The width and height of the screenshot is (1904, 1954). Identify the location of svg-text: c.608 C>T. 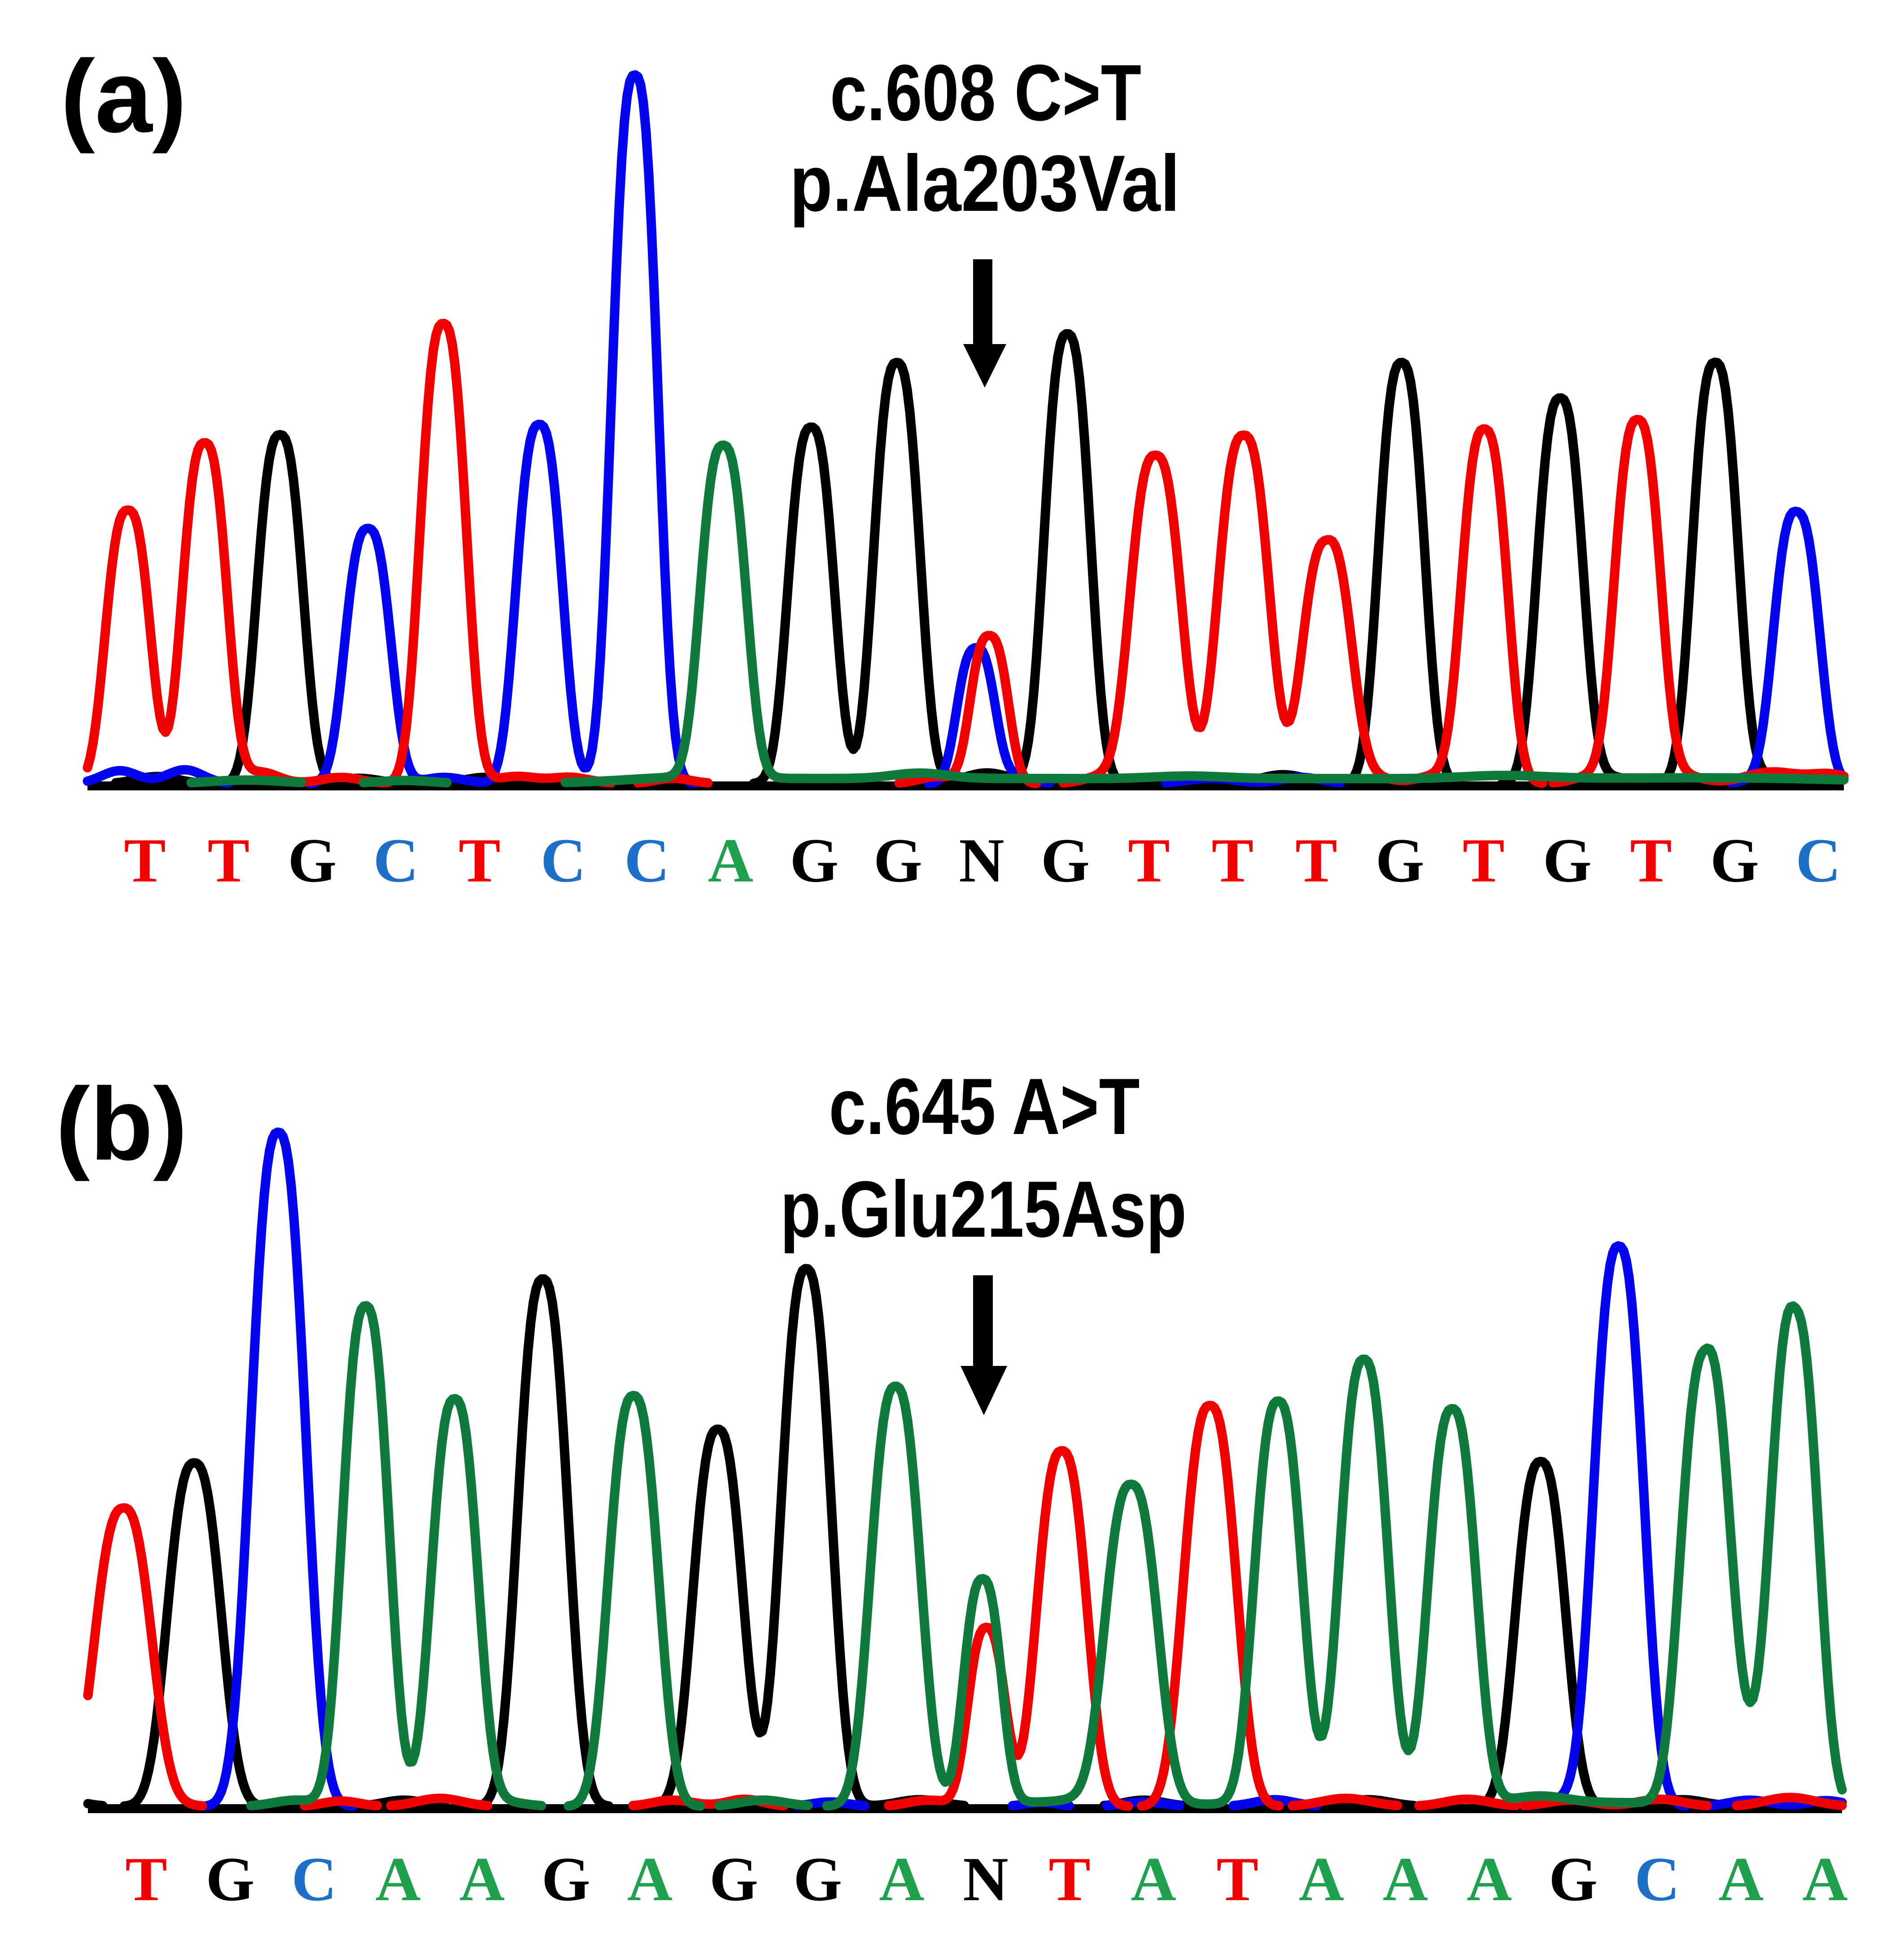
(985, 93).